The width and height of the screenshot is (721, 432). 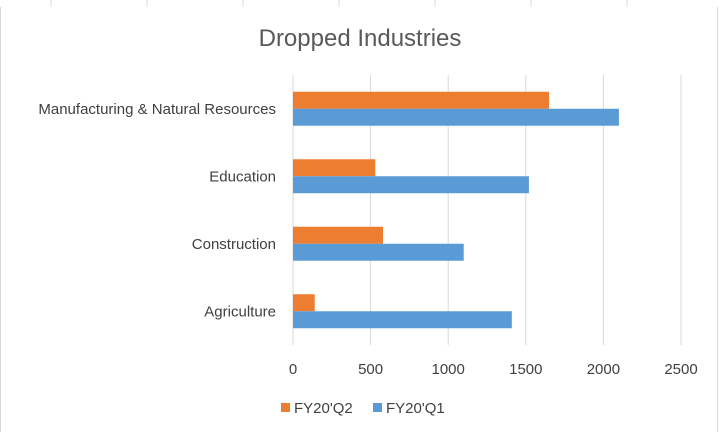 I want to click on x-tick-label: 2000, so click(x=603, y=369).